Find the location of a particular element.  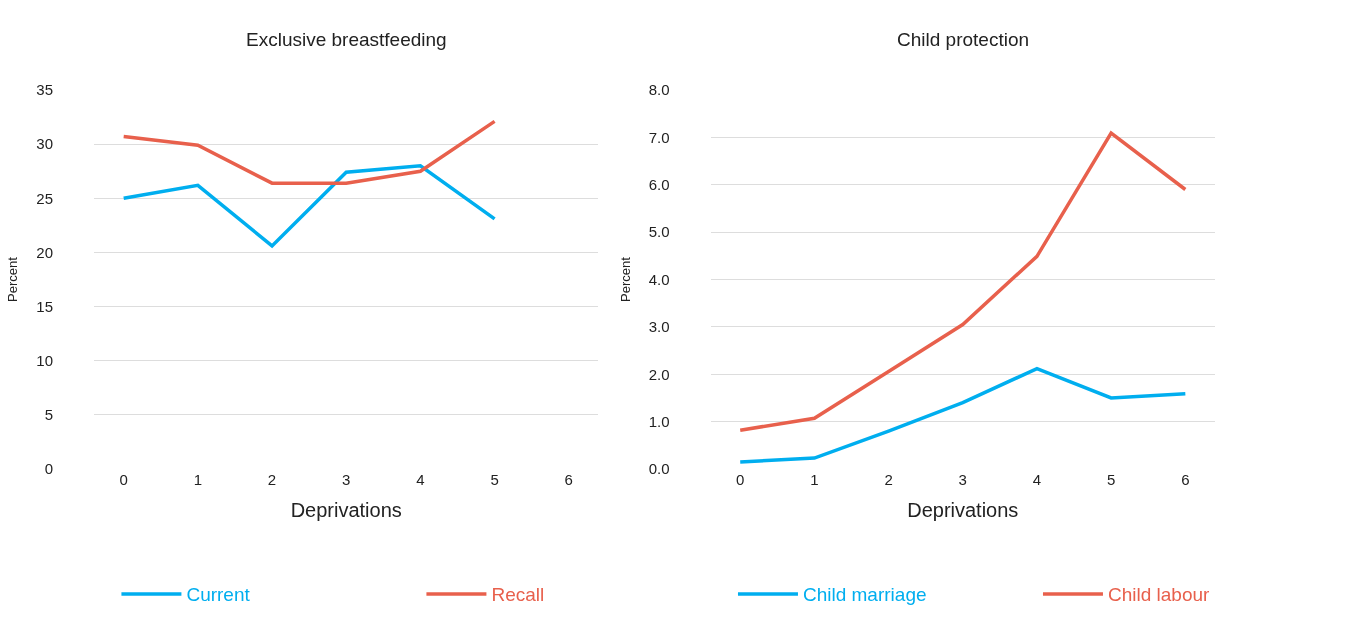

y-tick-label: 30 is located at coordinates (44, 144).